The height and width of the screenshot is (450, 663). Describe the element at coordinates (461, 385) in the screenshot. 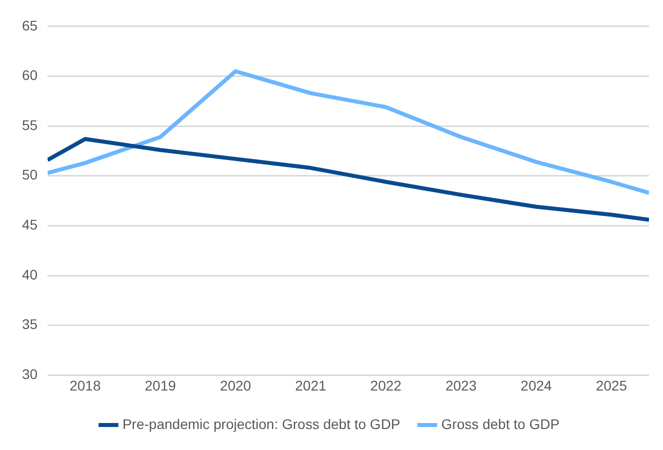

I see `x-tick-label: 2023` at that location.